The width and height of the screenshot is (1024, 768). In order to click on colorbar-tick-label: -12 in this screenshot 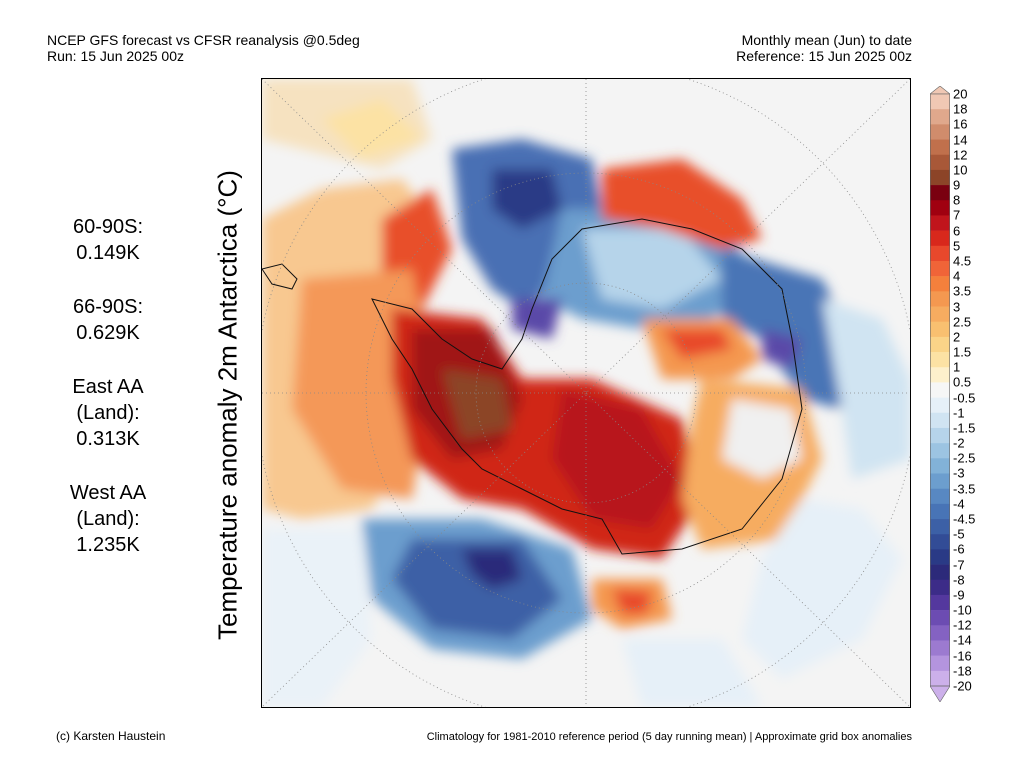, I will do `click(962, 625)`.